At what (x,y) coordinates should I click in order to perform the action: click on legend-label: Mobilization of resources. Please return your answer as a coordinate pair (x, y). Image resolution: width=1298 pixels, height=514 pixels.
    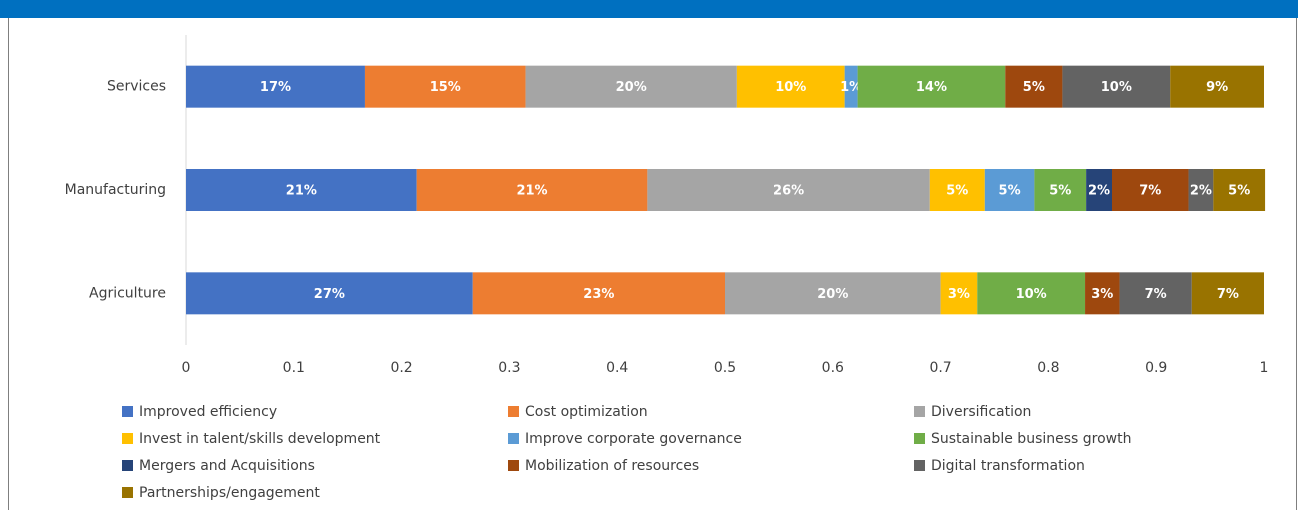
    Looking at the image, I should click on (612, 466).